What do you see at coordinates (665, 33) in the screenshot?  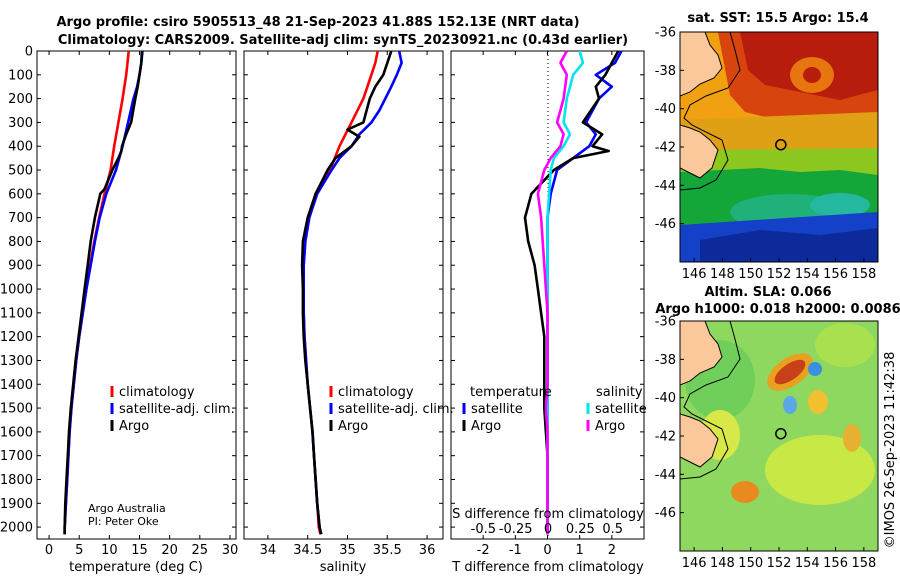 I see `map-lat-label: -36` at bounding box center [665, 33].